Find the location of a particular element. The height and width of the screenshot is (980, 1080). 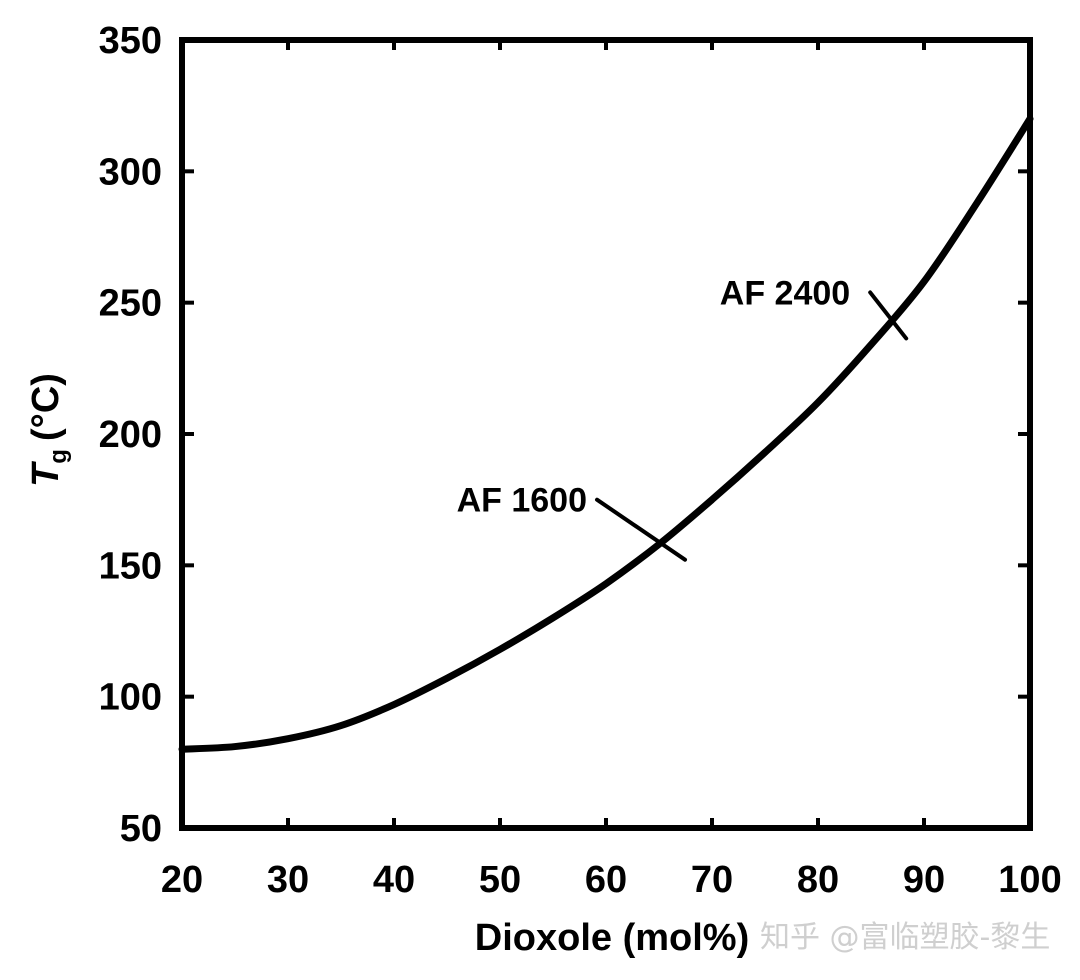

x-tick-label: 40 is located at coordinates (394, 880).